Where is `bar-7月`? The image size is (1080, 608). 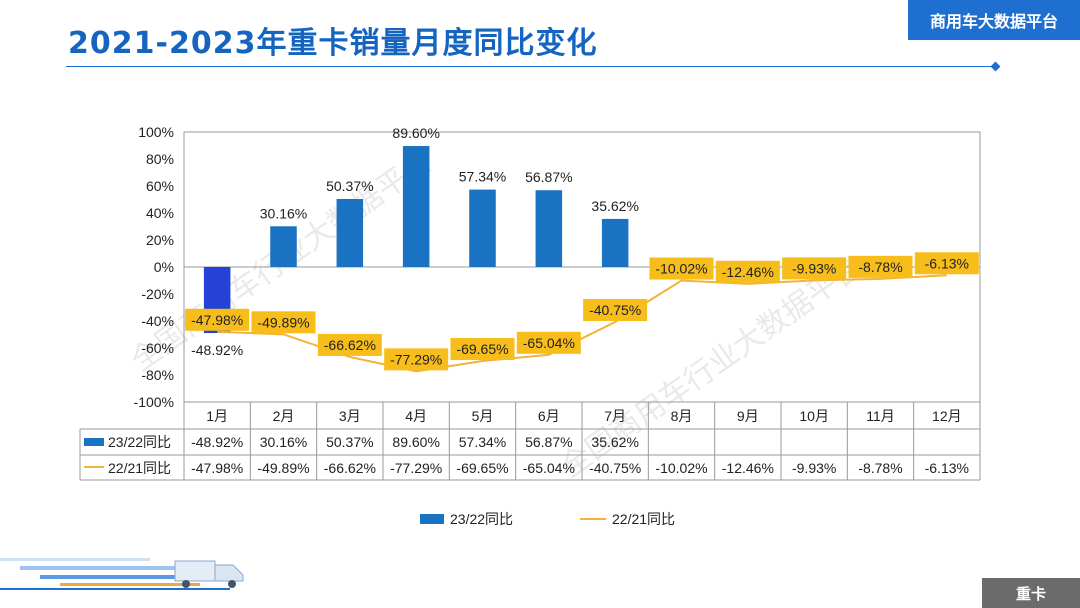 bar-7月 is located at coordinates (615, 242).